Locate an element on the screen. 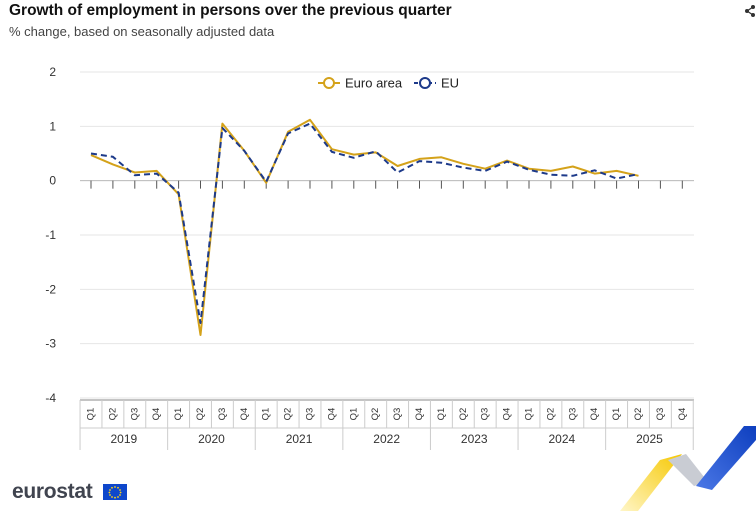  x-tick-label-year: 2024 is located at coordinates (561, 439).